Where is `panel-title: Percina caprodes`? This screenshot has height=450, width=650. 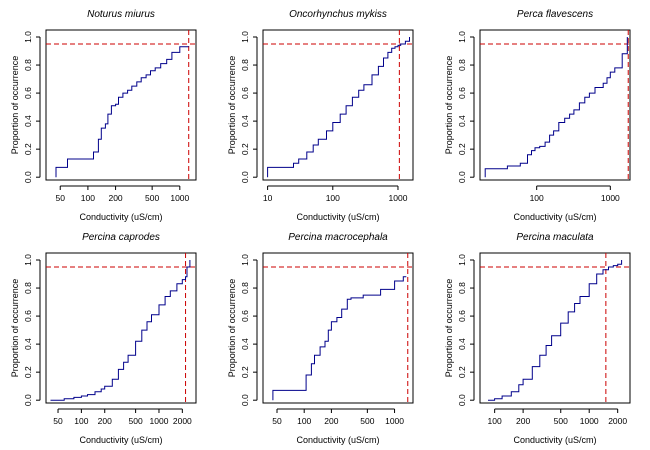
panel-title: Percina caprodes is located at coordinates (121, 237).